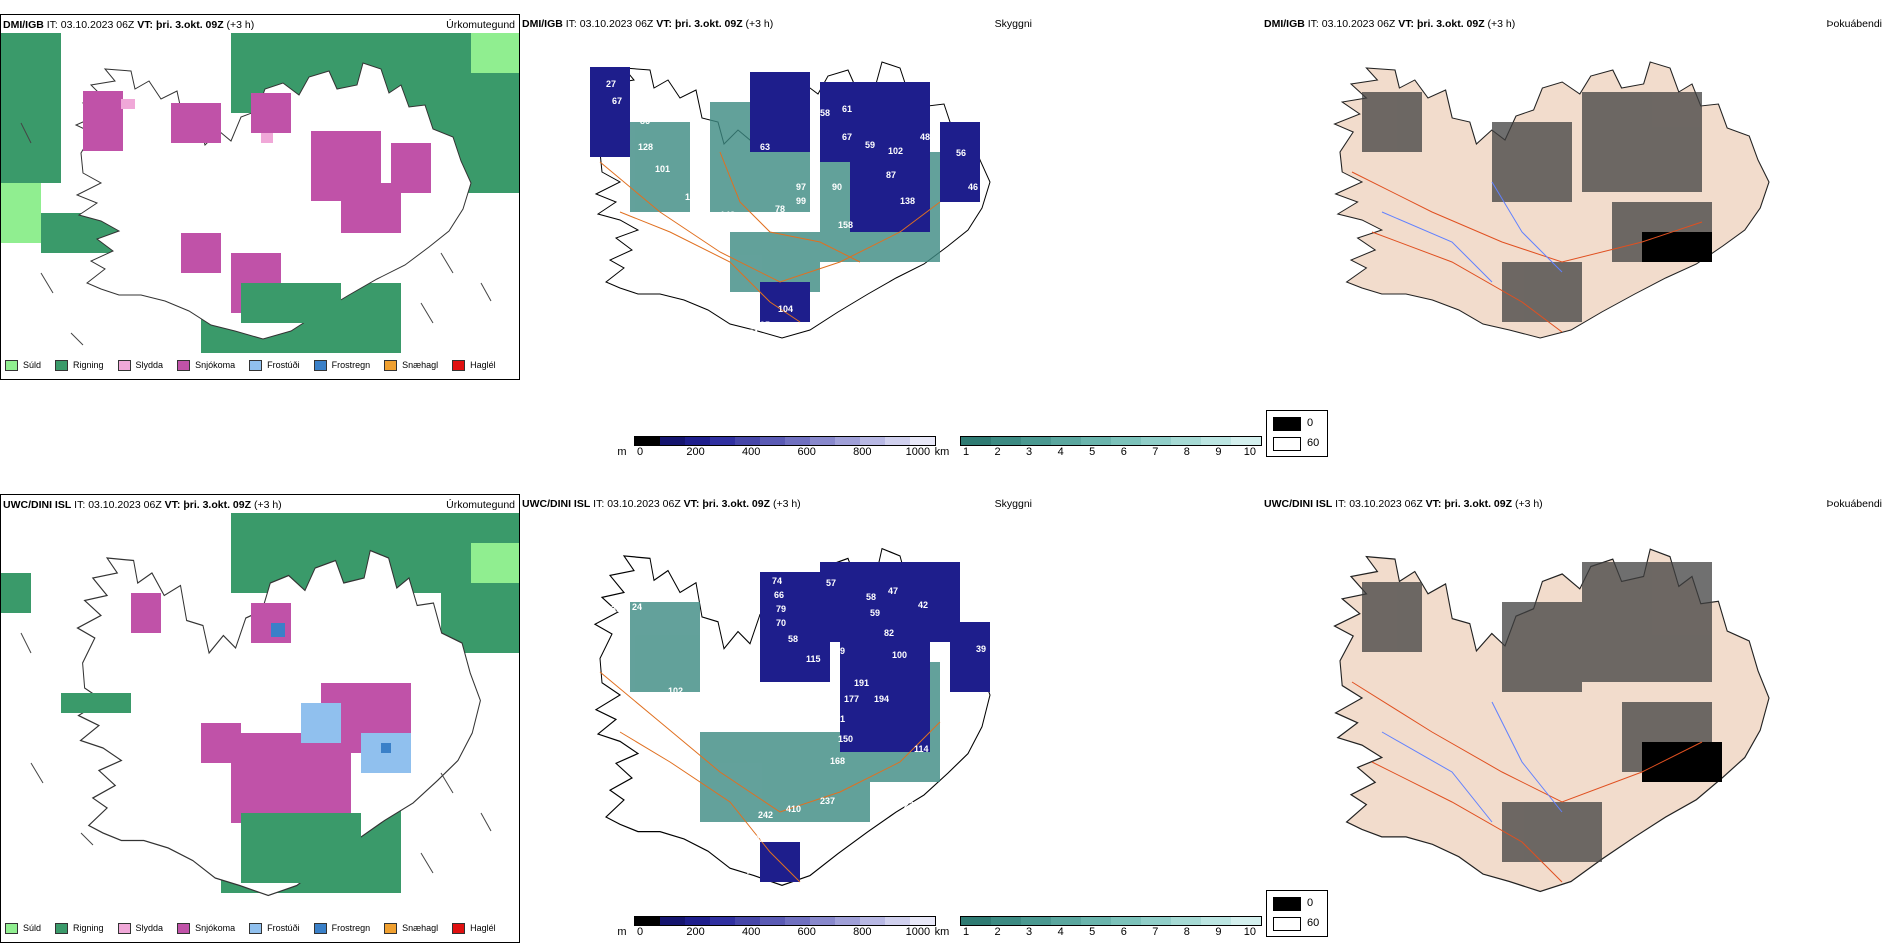 This screenshot has width=1900, height=950. I want to click on cloud-base-label: 115, so click(813, 659).